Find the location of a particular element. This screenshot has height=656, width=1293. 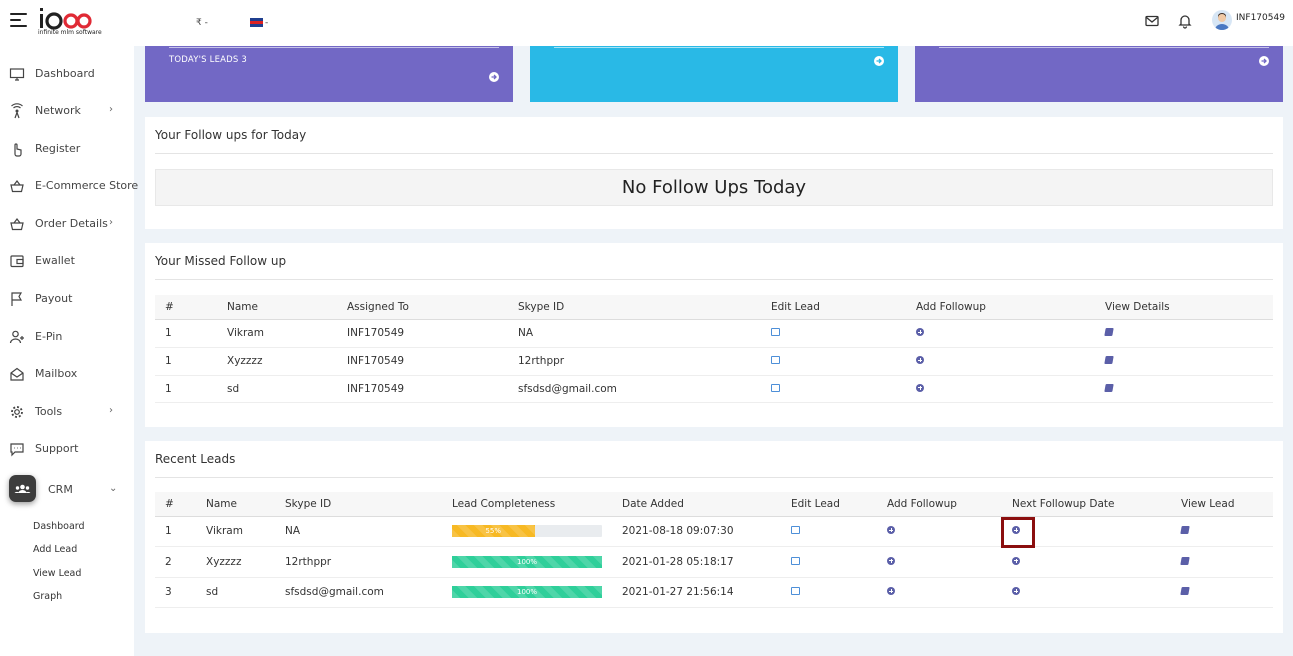

column-header: Name is located at coordinates (235, 504).